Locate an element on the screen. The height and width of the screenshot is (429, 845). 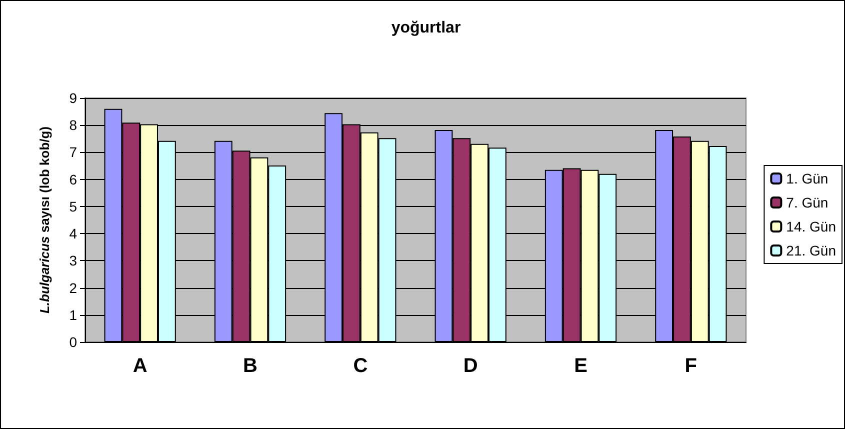
y-tick-label: 7 is located at coordinates (73, 152).